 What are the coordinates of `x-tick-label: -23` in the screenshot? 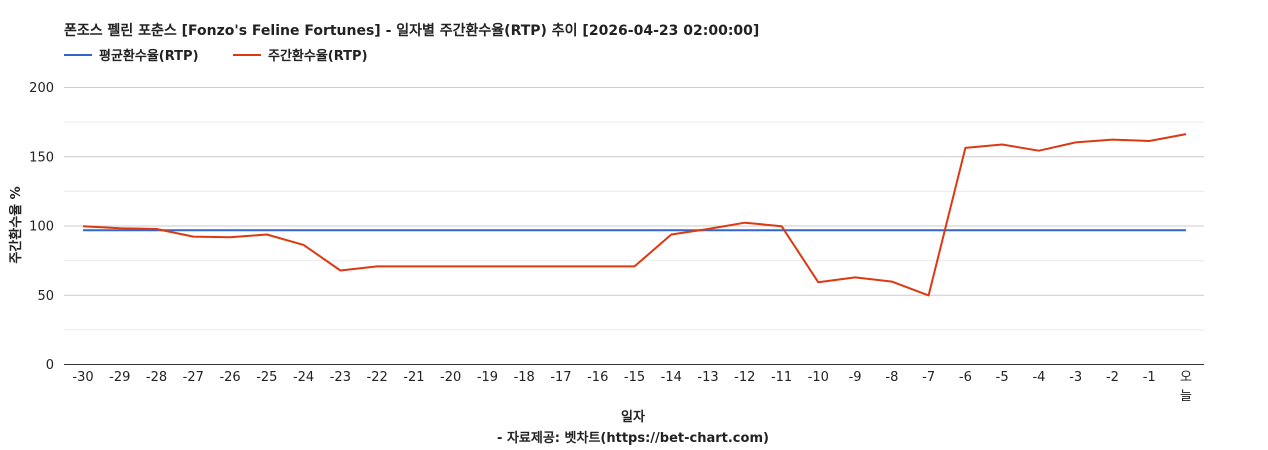 It's located at (340, 377).